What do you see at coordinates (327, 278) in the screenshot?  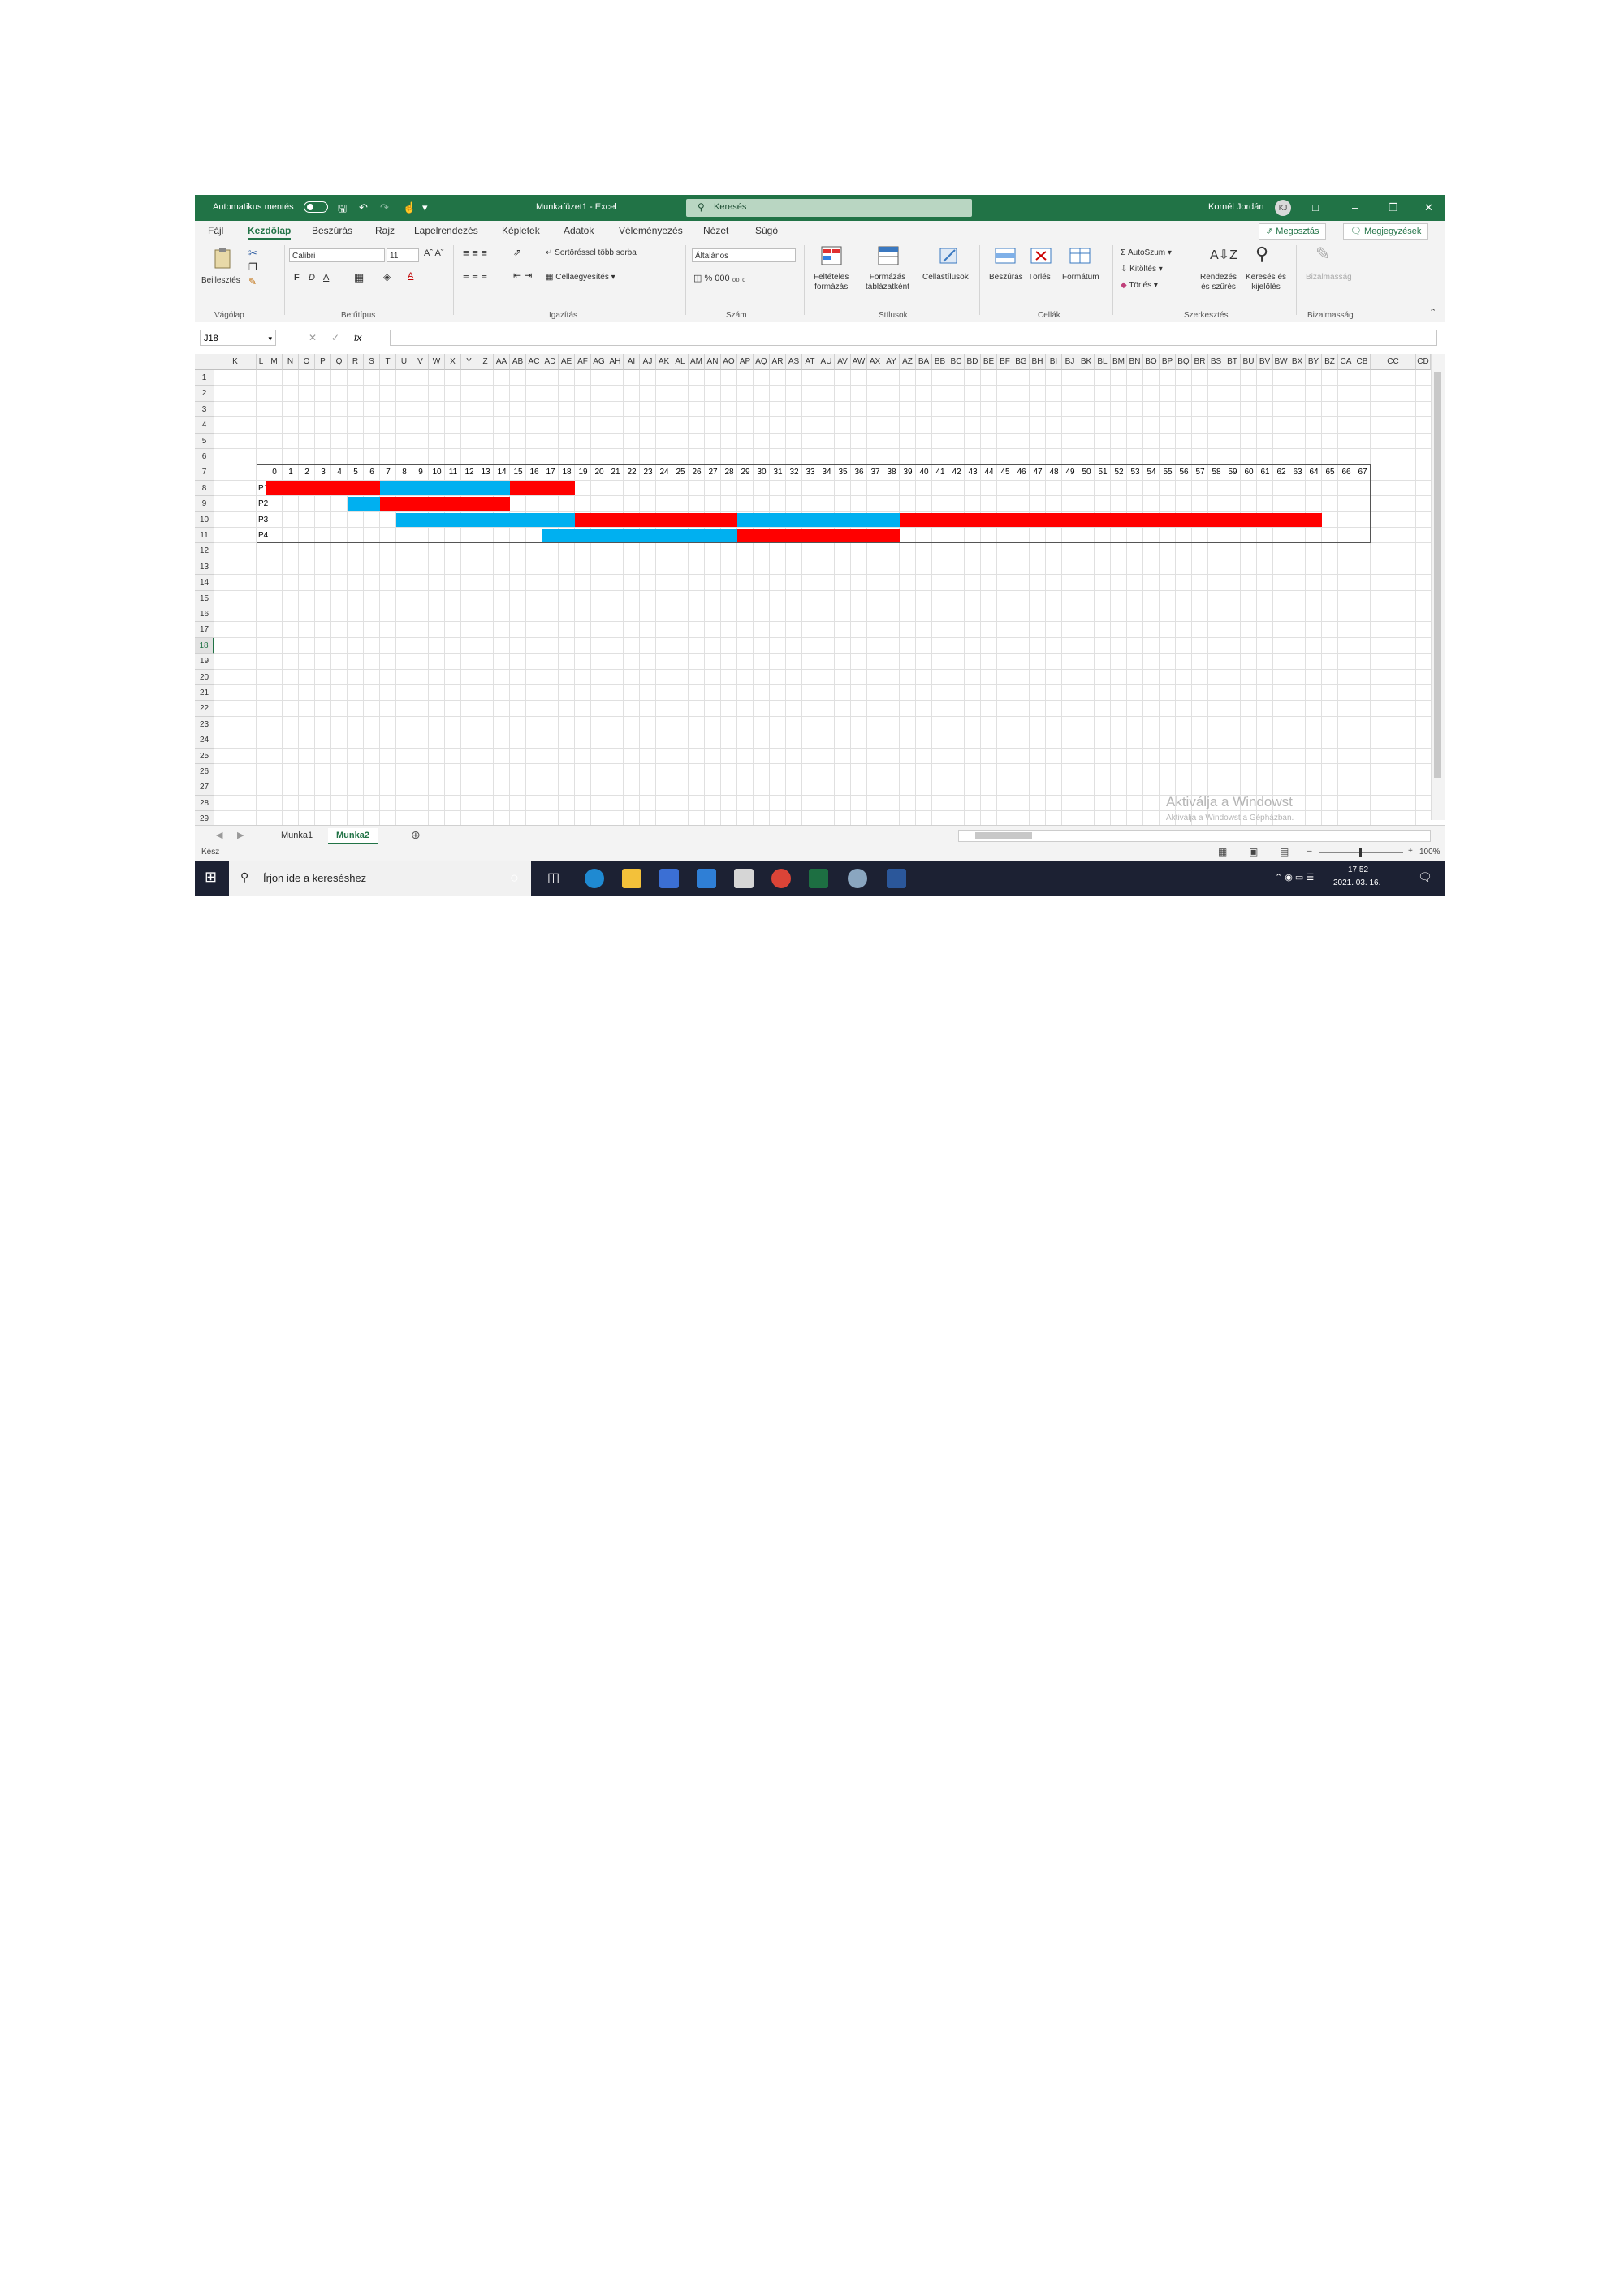 I see `underline-button: A` at bounding box center [327, 278].